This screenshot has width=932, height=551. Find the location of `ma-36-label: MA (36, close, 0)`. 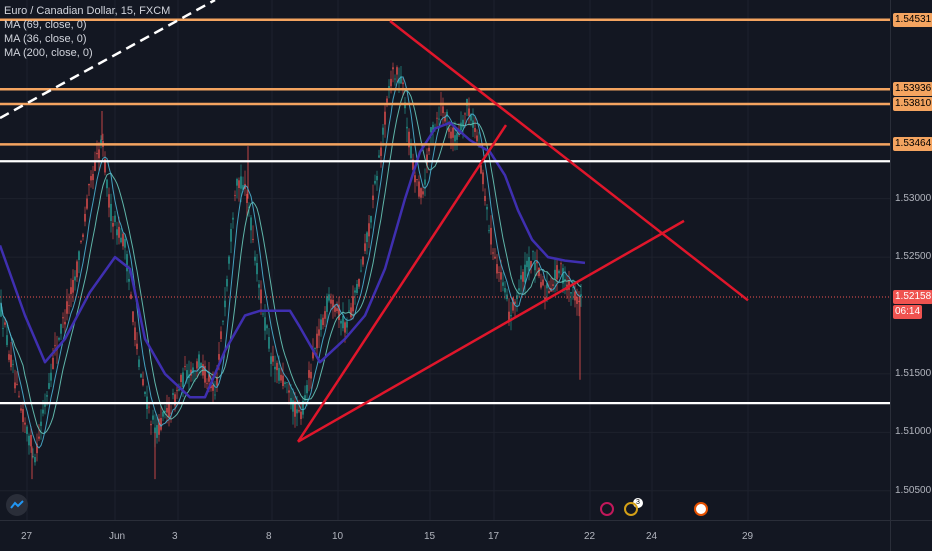

ma-36-label: MA (36, close, 0) is located at coordinates (45, 39).